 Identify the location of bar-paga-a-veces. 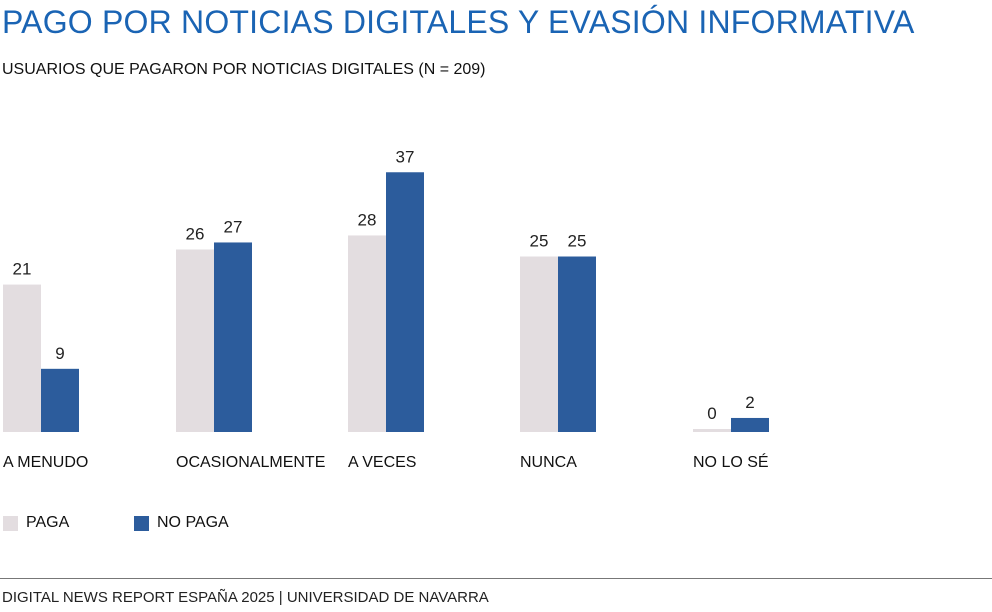
(367, 333).